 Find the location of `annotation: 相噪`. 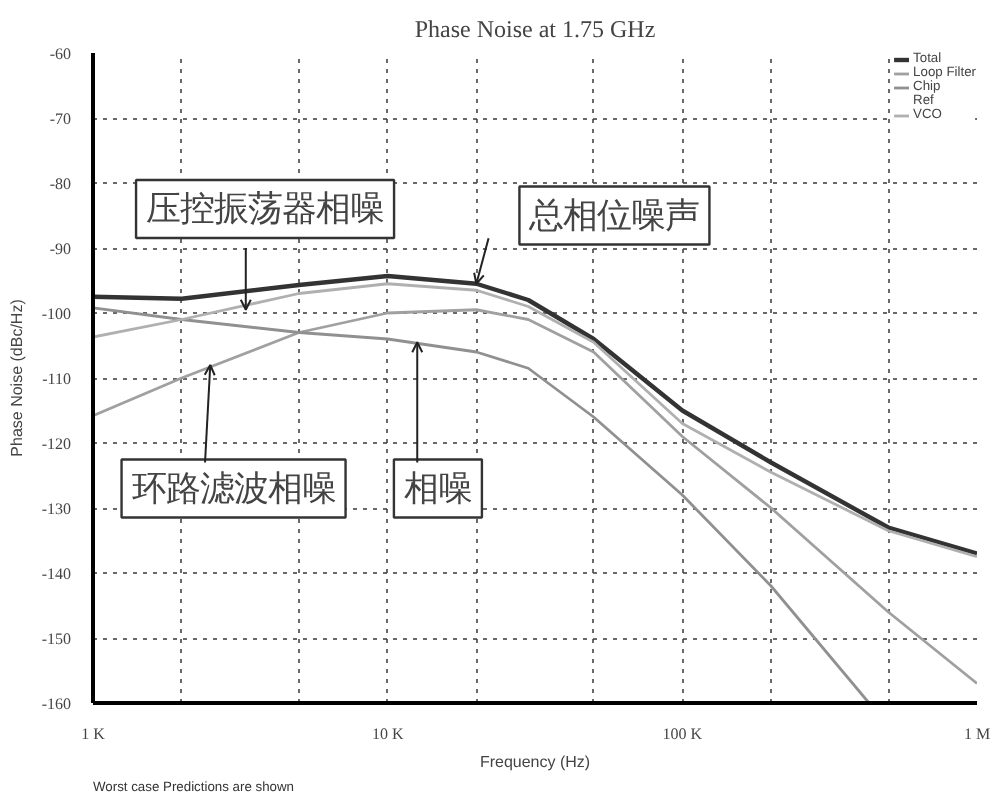

annotation: 相噪 is located at coordinates (437, 488).